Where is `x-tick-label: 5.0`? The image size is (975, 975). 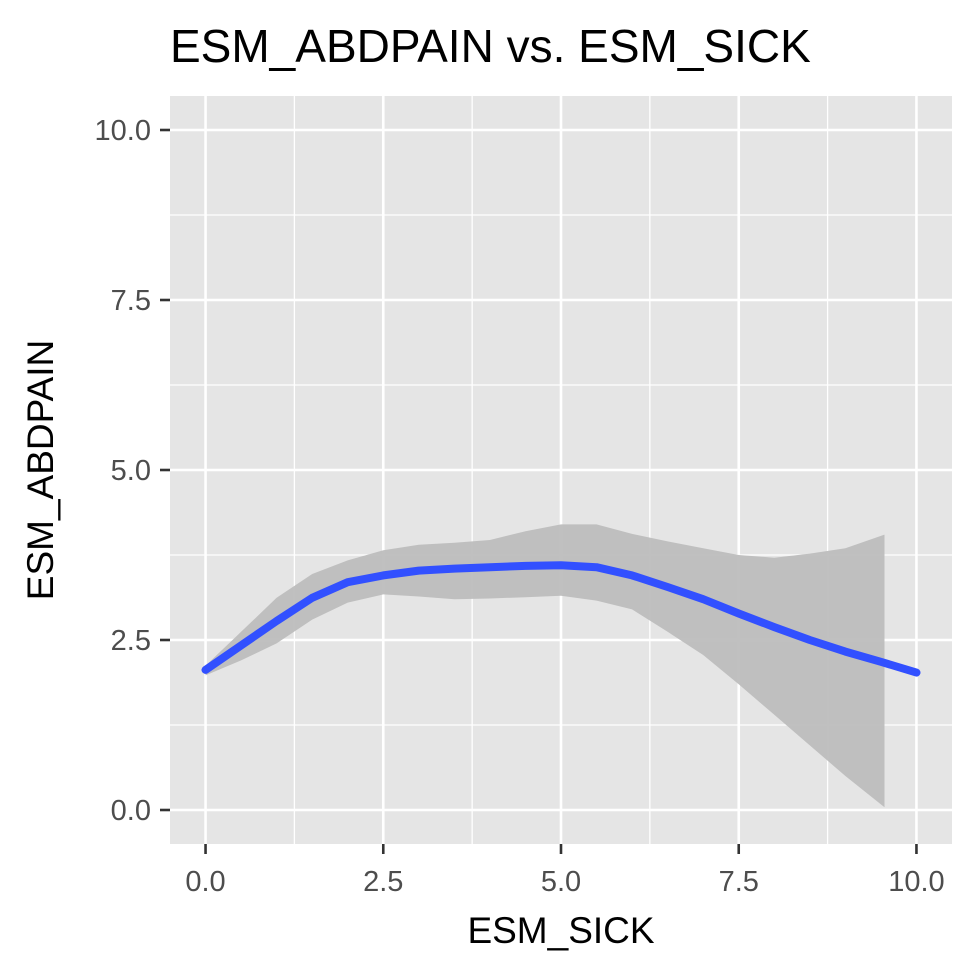
x-tick-label: 5.0 is located at coordinates (561, 882).